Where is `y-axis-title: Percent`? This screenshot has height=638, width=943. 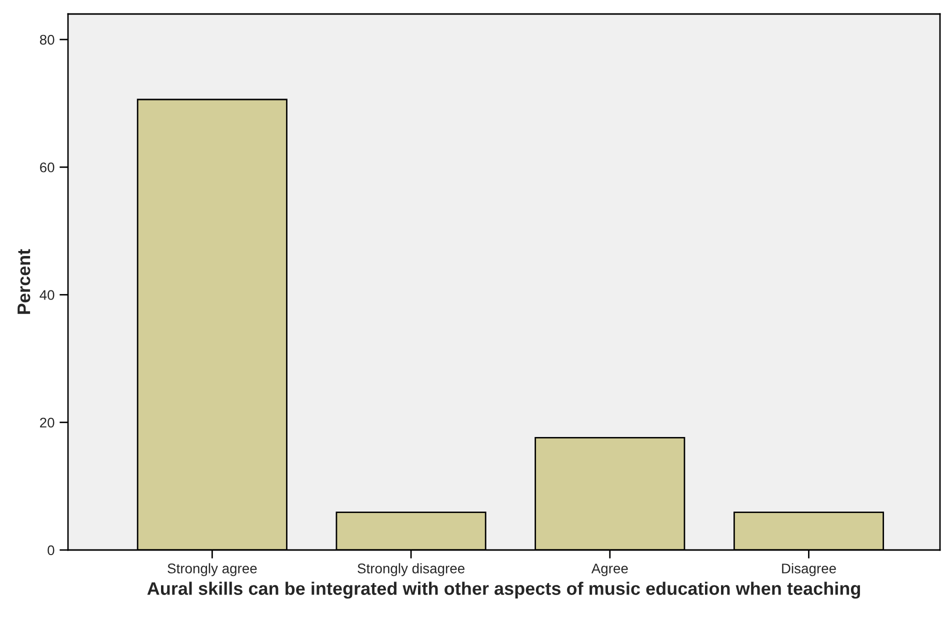
y-axis-title: Percent is located at coordinates (24, 281).